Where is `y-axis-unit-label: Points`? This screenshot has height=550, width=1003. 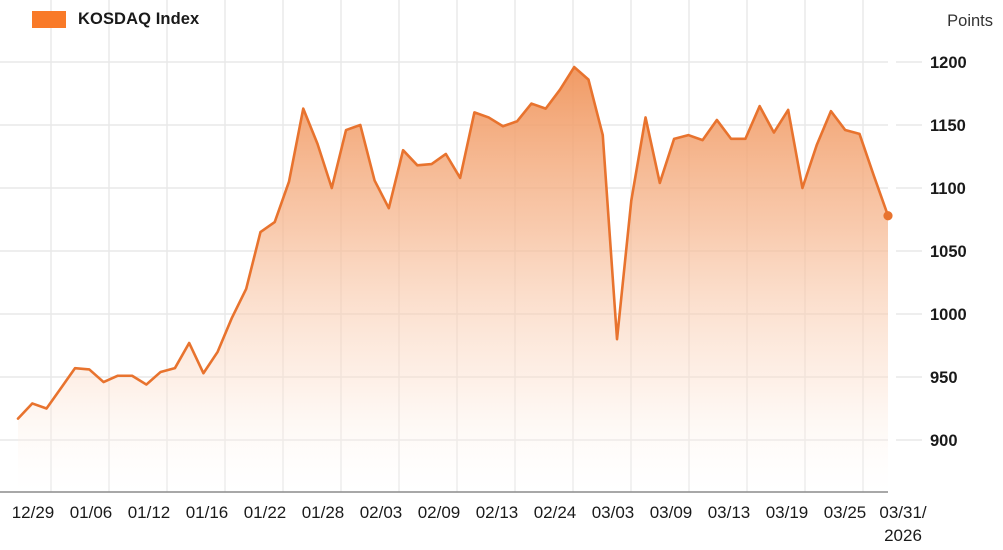 y-axis-unit-label: Points is located at coordinates (970, 21).